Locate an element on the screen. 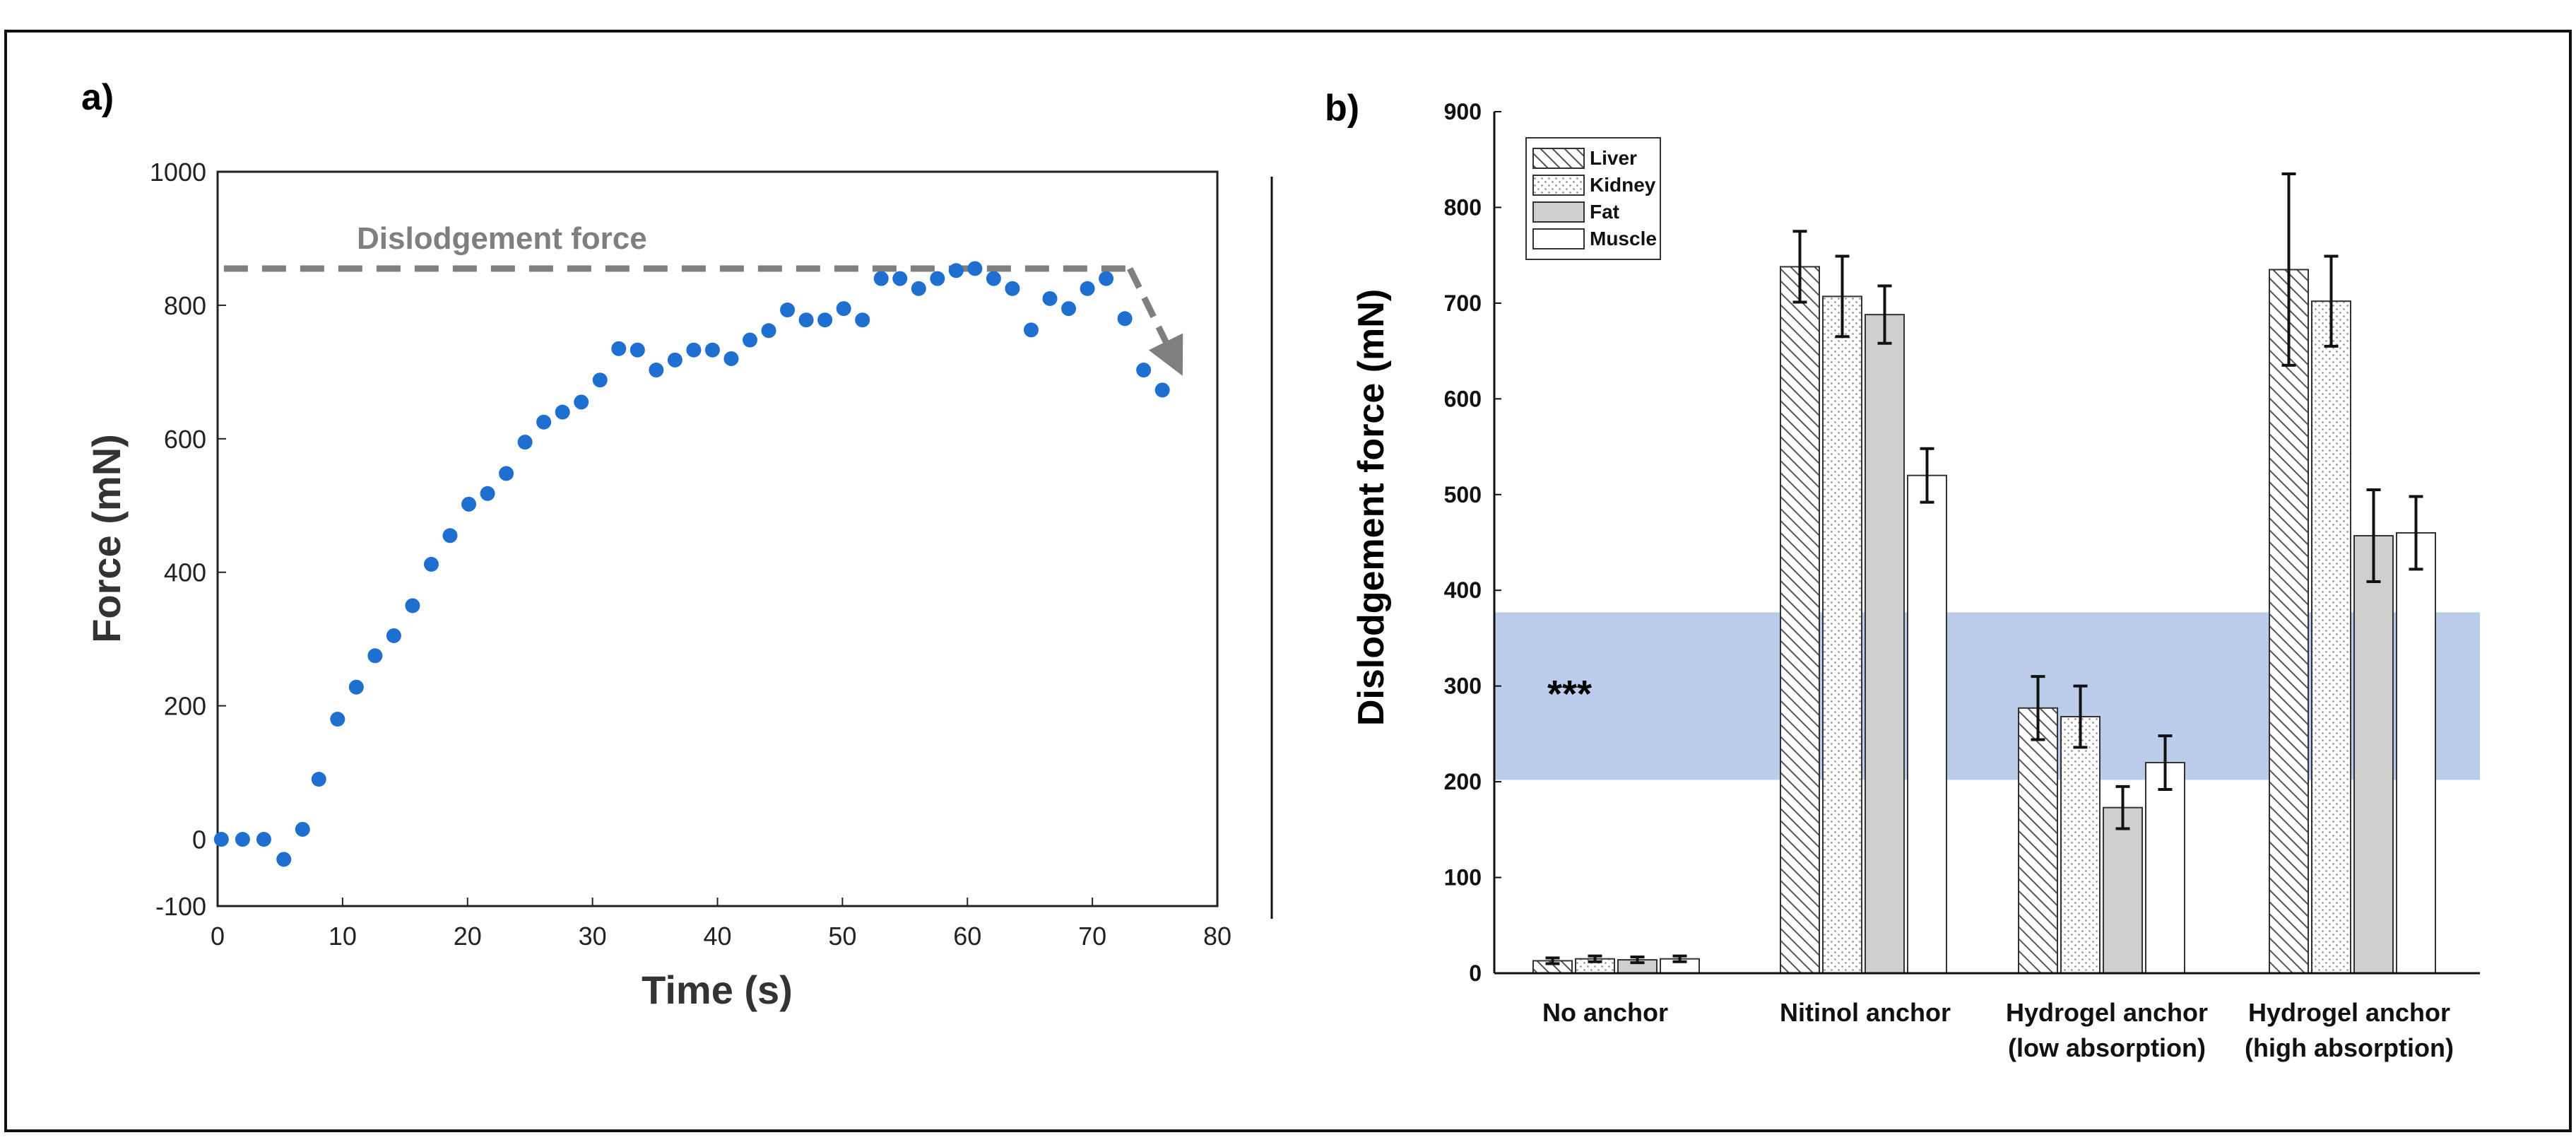  y-tick-label: 500 is located at coordinates (1463, 494).